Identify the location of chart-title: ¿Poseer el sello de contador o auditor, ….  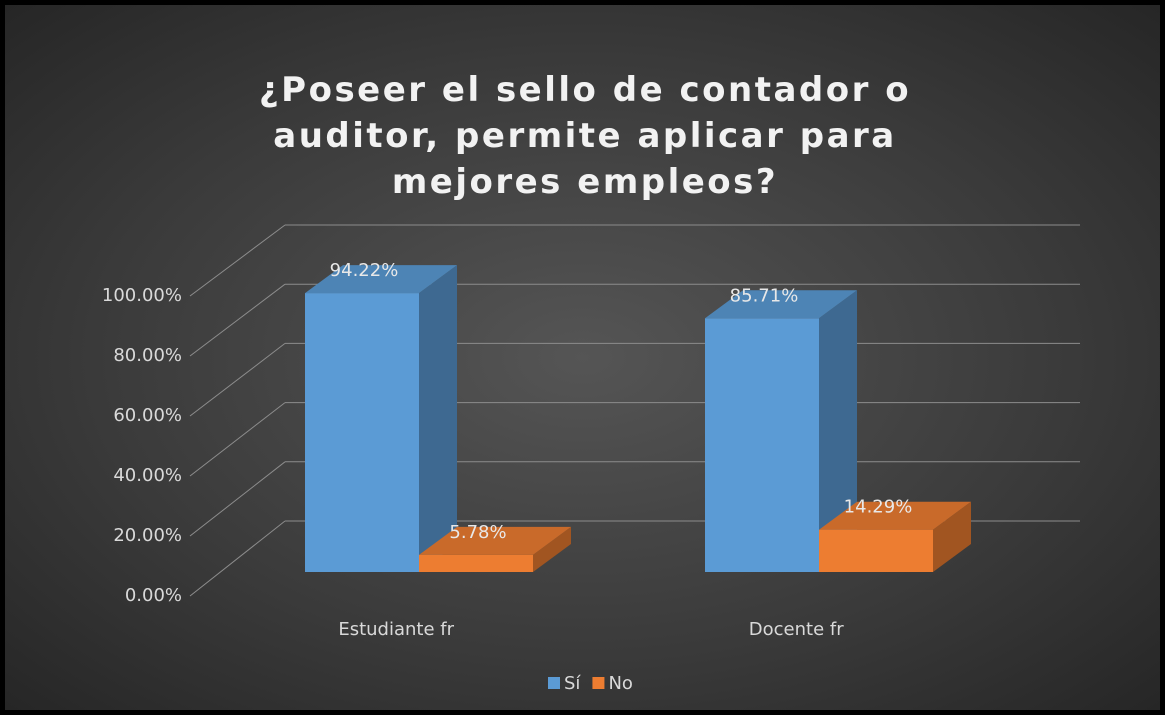
(585, 136).